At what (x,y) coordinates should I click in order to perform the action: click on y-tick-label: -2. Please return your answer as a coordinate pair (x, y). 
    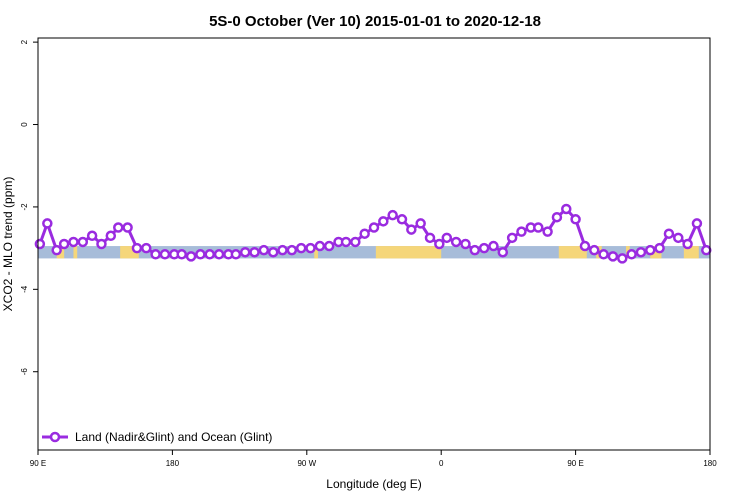
    Looking at the image, I should click on (24, 207).